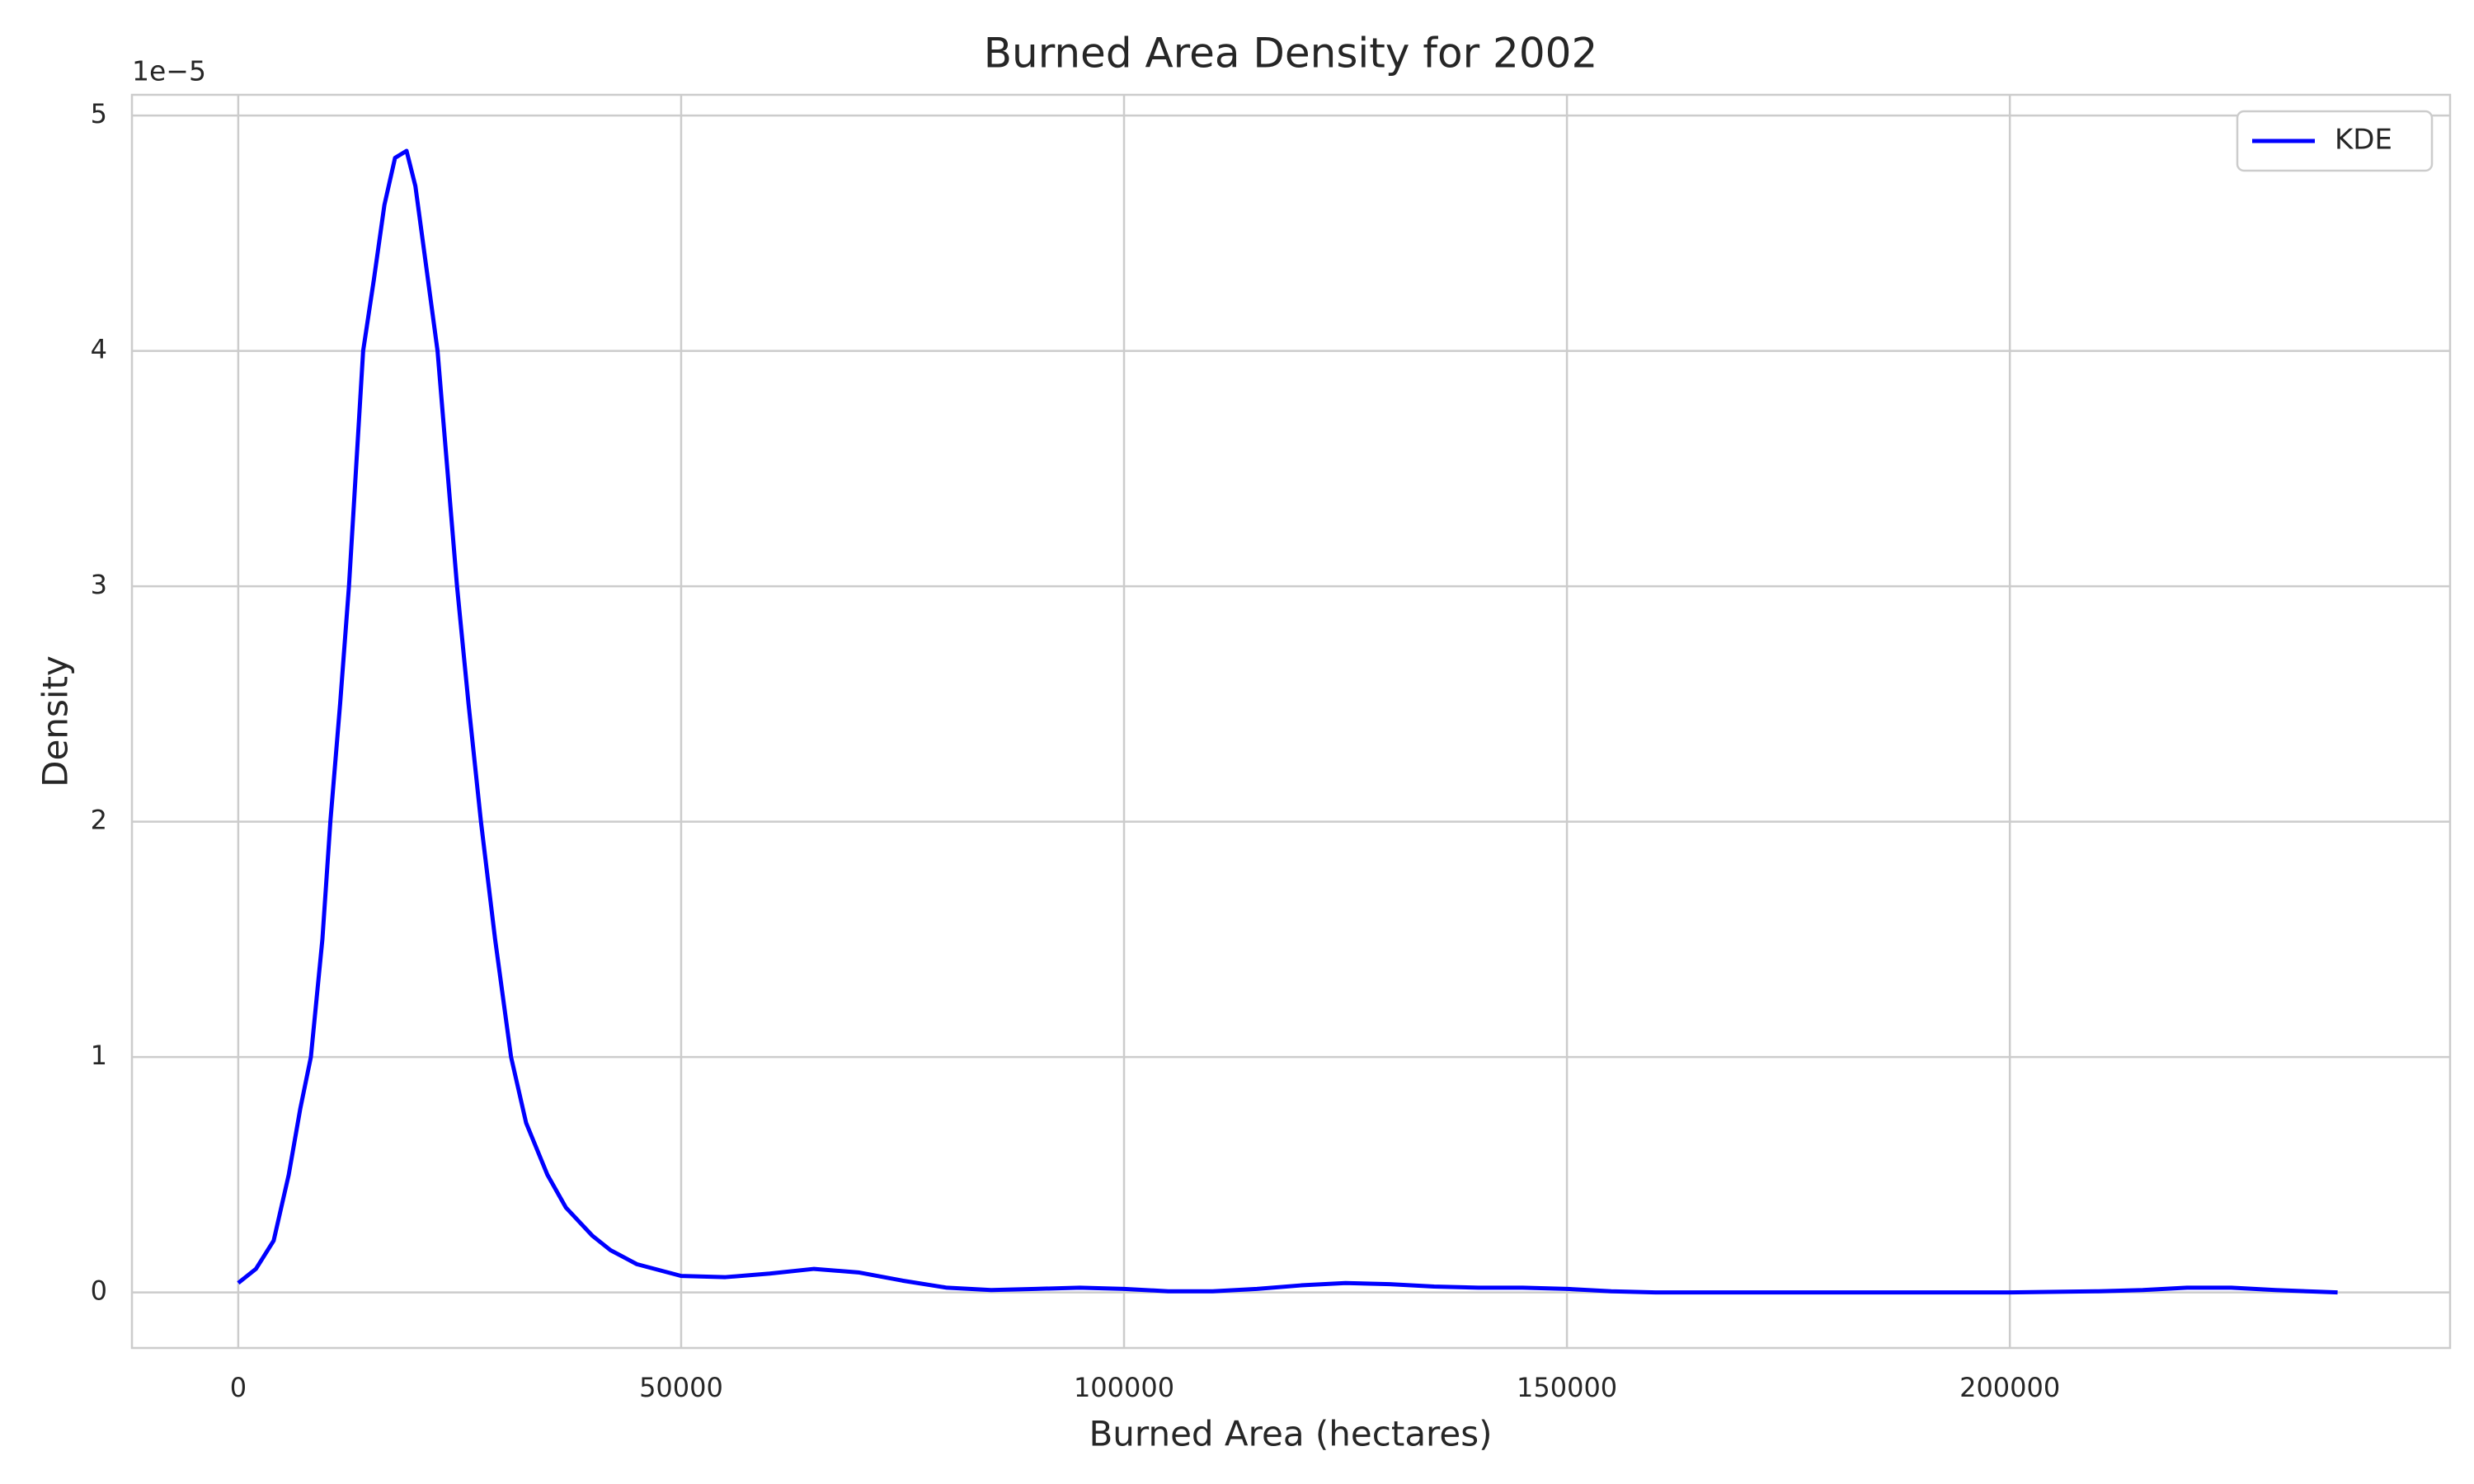  Describe the element at coordinates (99, 584) in the screenshot. I see `y-tick-label: 3` at that location.